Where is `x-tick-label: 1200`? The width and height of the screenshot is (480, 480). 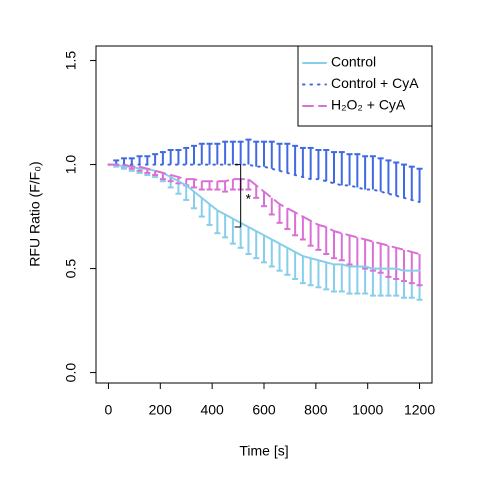
x-tick-label: 1200 is located at coordinates (419, 410).